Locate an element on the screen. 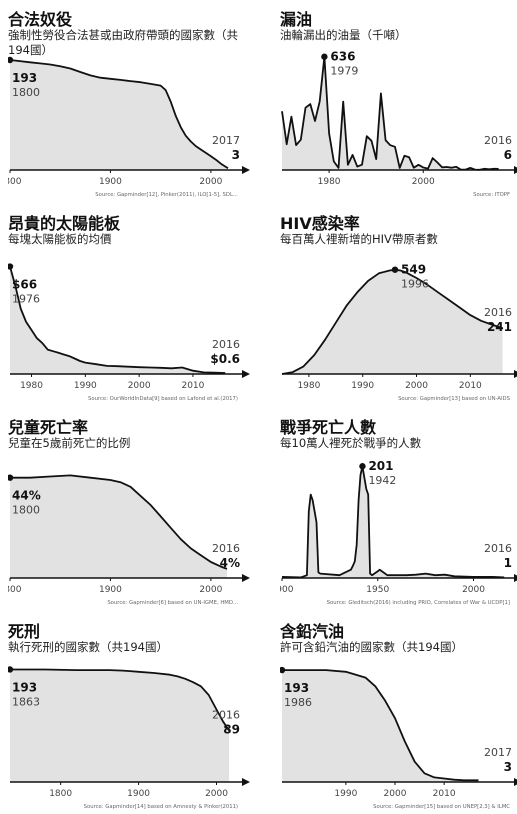  end-label-value: 6 is located at coordinates (508, 155).